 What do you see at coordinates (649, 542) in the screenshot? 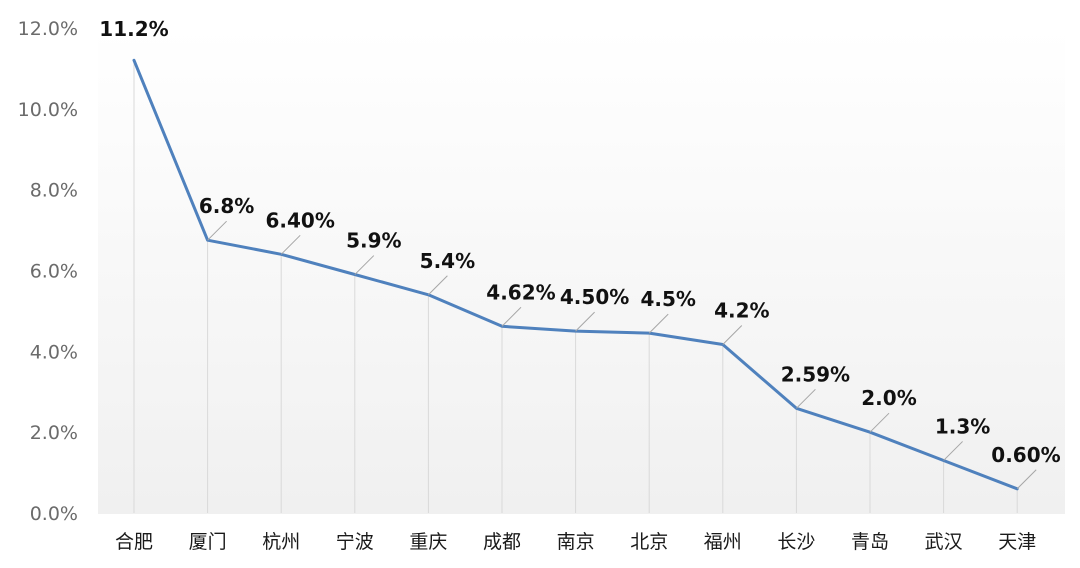
I see `x-tick-label: 北京` at bounding box center [649, 542].